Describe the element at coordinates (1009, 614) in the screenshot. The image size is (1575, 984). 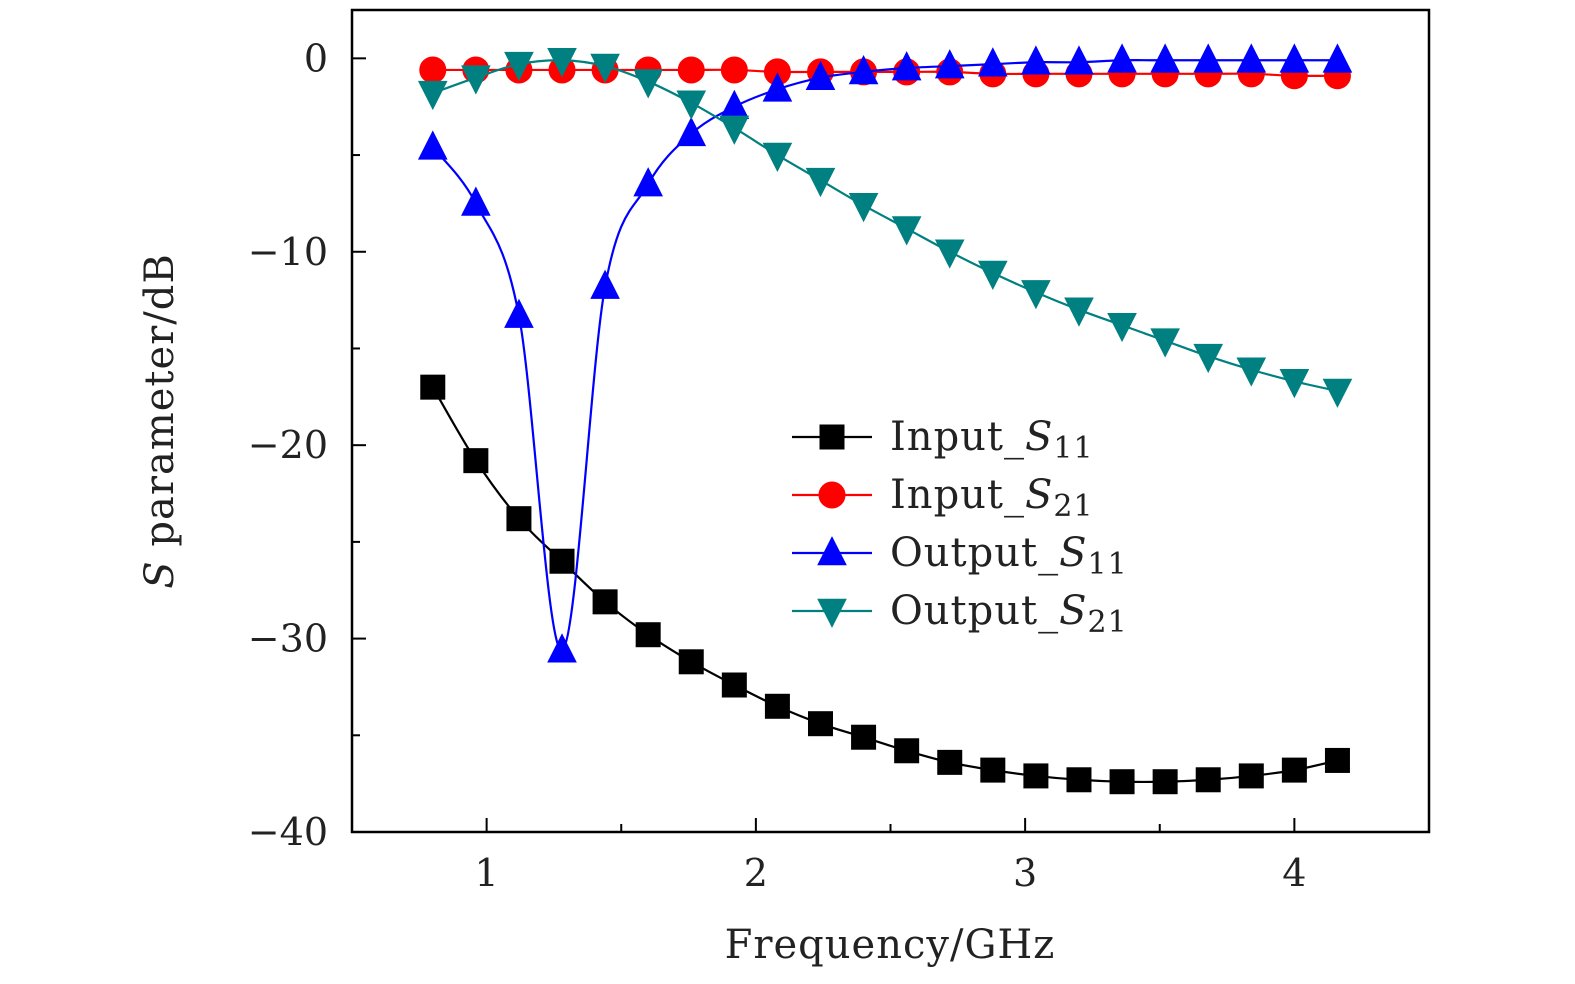
I see `legend-label: Output_S21` at that location.